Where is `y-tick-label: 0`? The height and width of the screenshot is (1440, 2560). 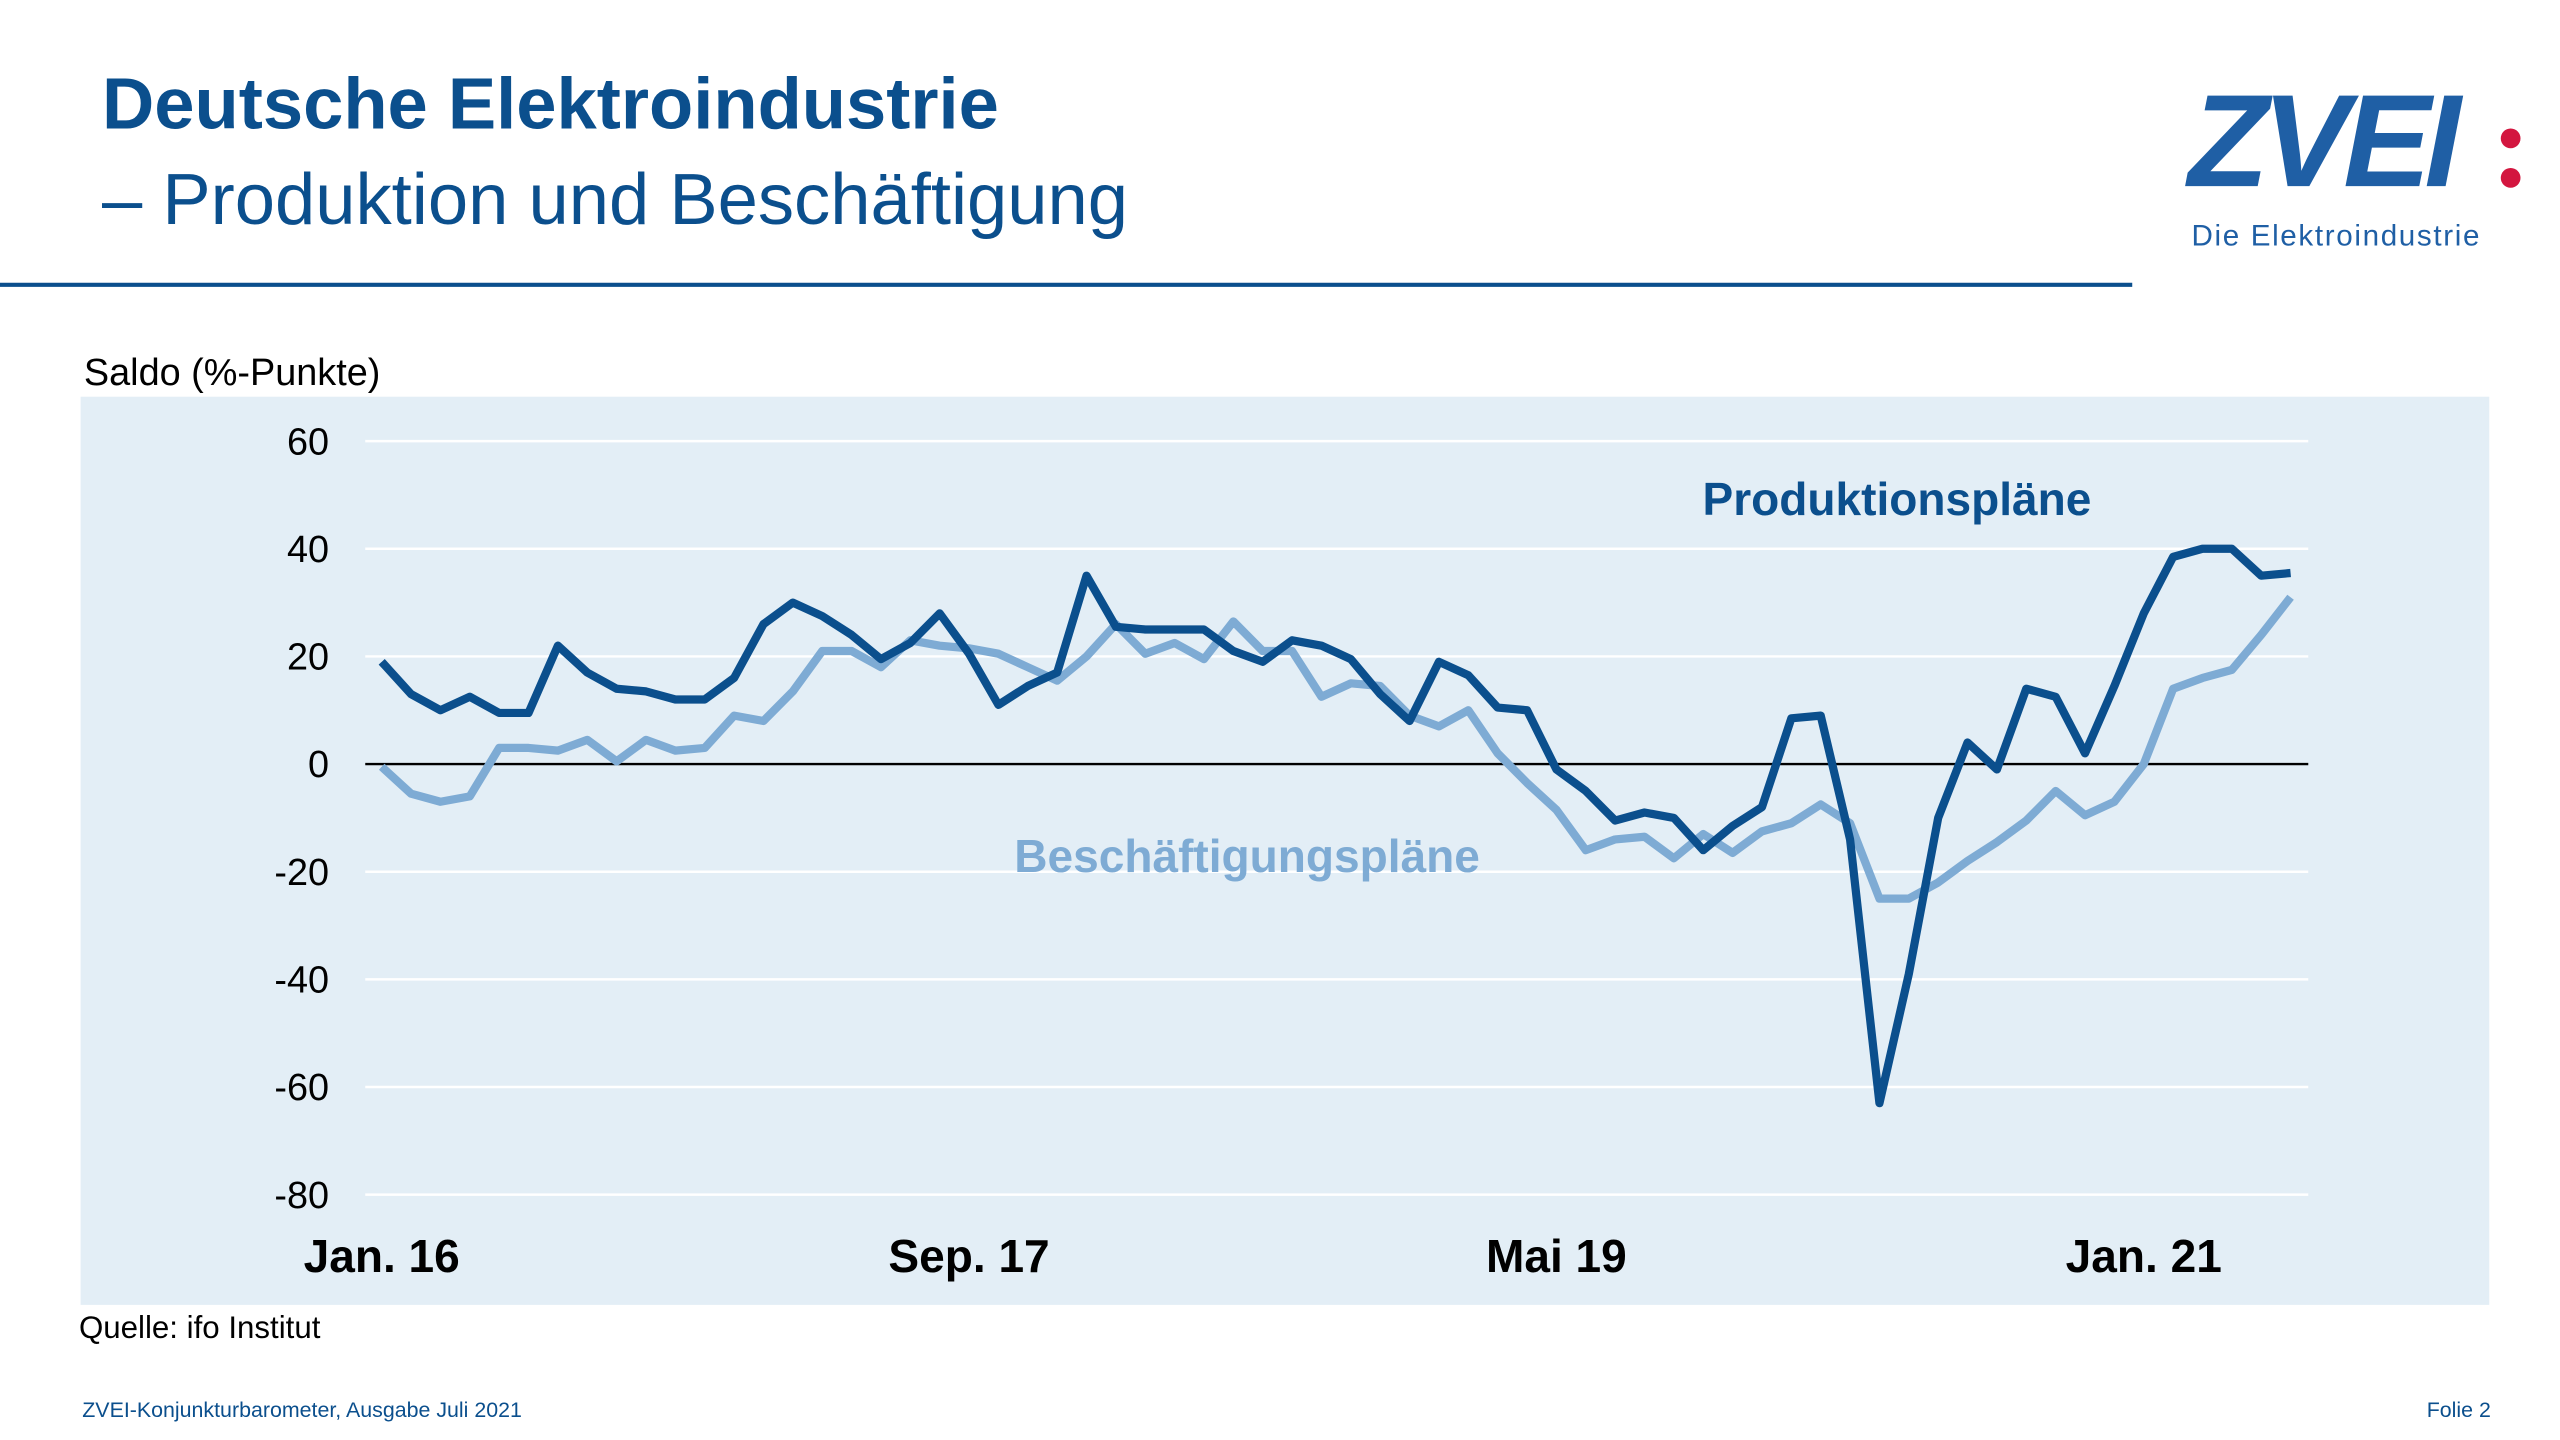 y-tick-label: 0 is located at coordinates (318, 765).